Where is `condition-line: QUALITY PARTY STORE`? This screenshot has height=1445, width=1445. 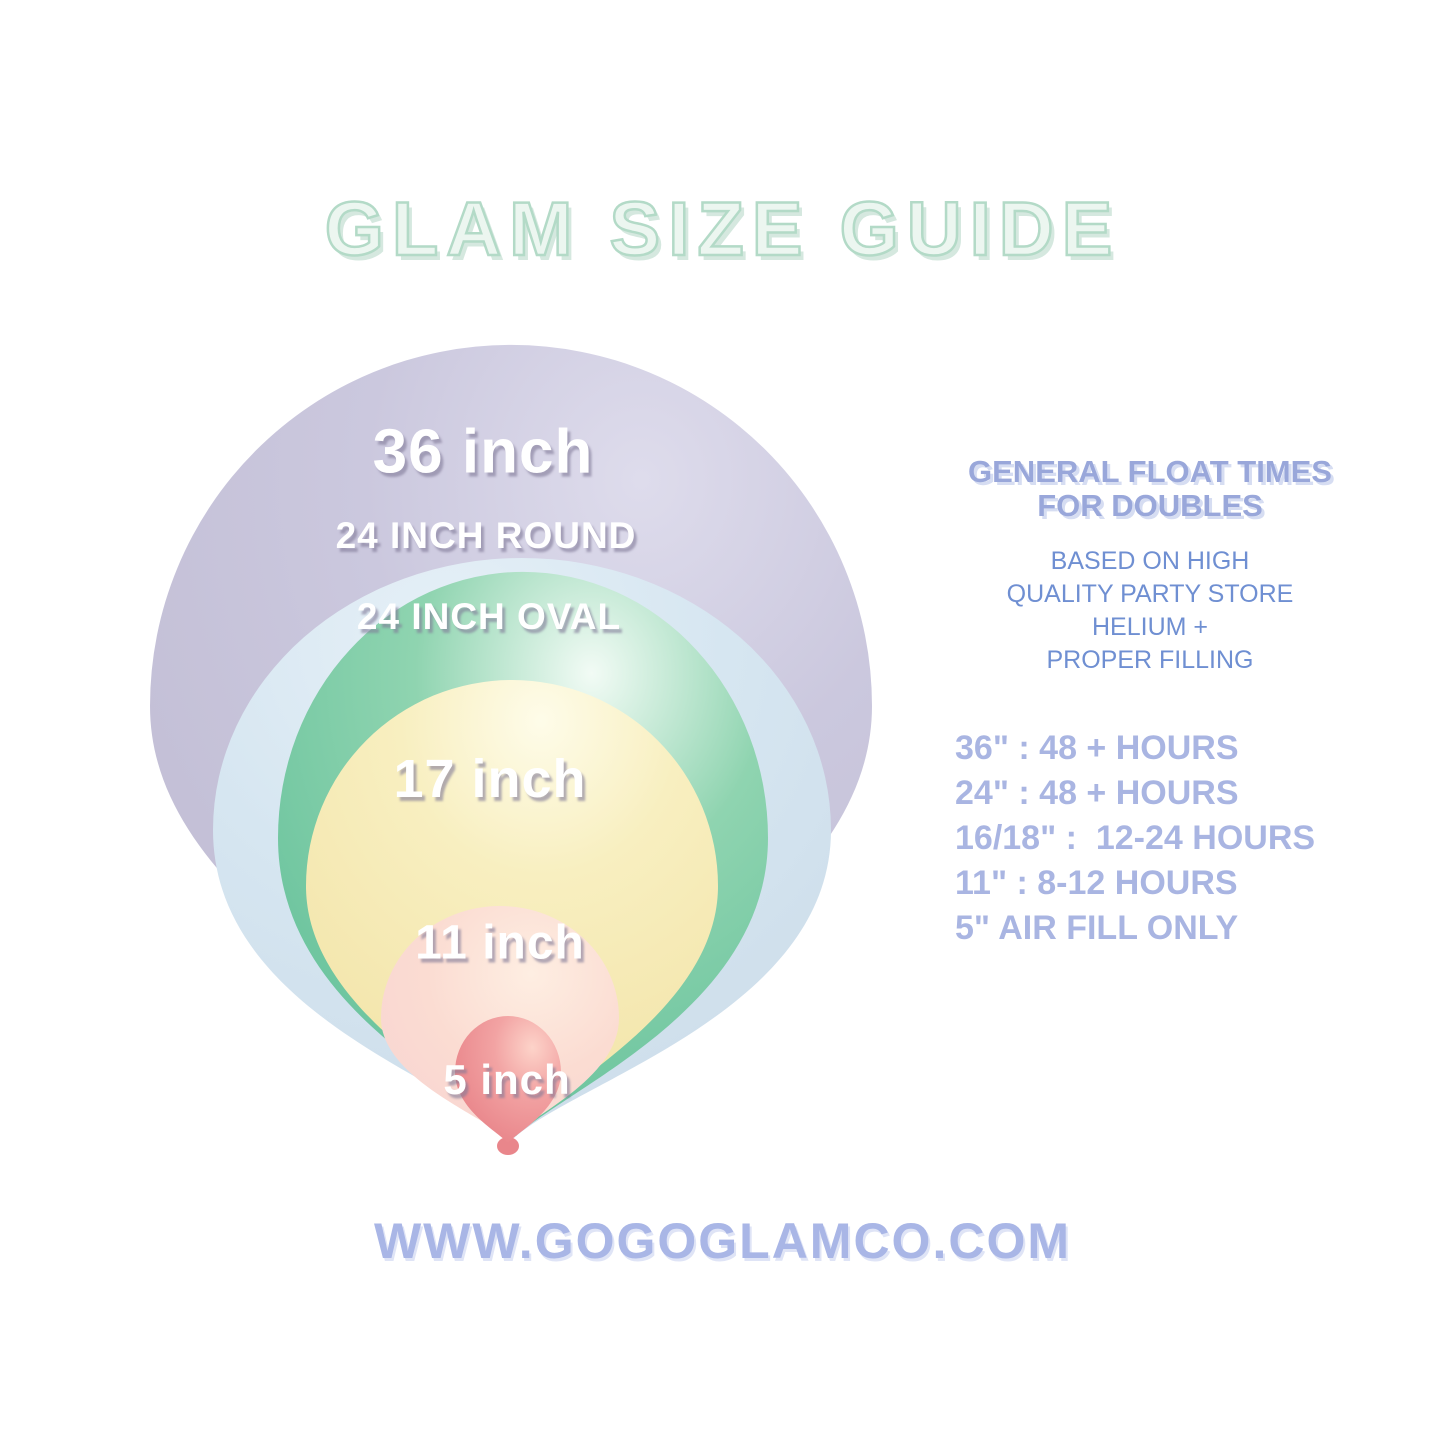
condition-line: QUALITY PARTY STORE is located at coordinates (1150, 594).